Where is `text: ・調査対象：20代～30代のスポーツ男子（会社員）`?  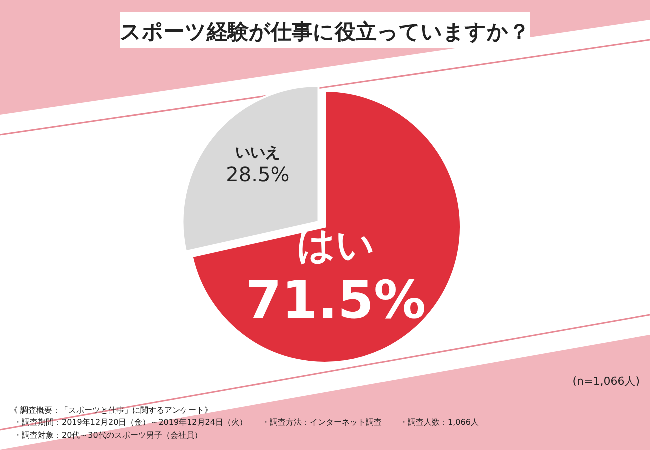
text: ・調査対象：20代～30代のスポーツ男子（会社員） is located at coordinates (108, 435).